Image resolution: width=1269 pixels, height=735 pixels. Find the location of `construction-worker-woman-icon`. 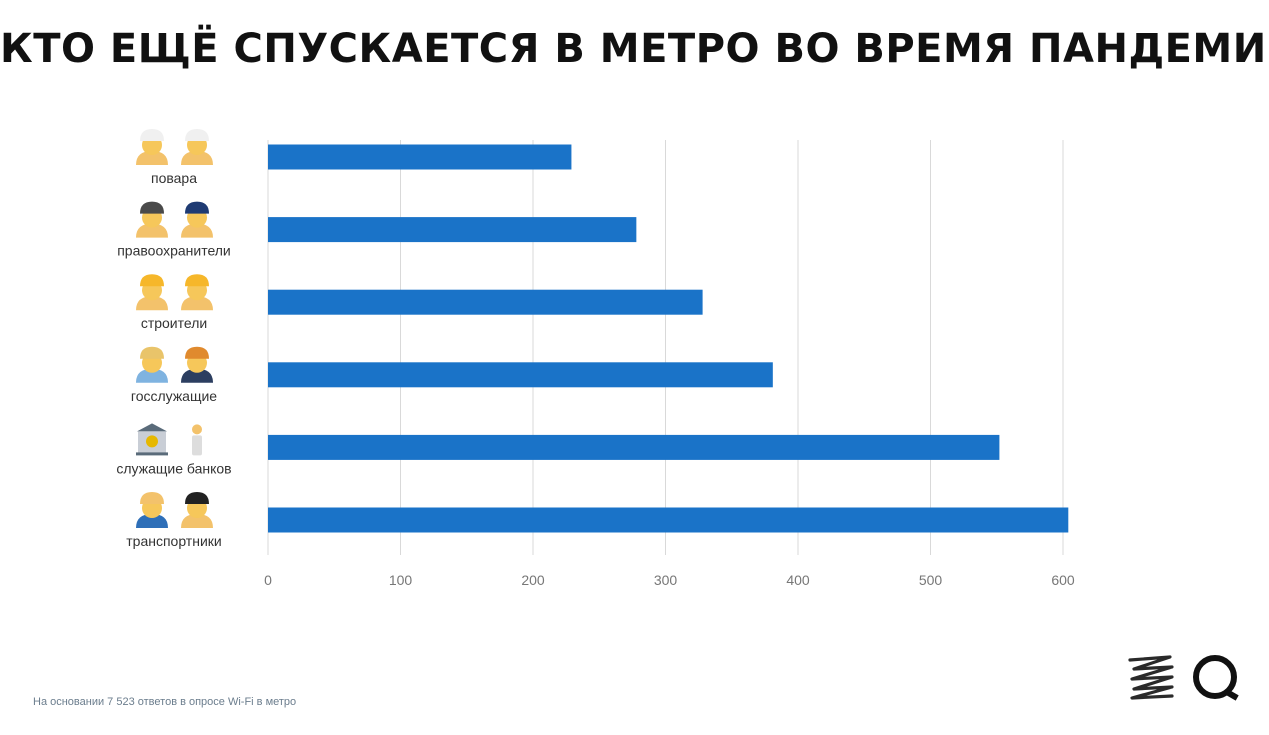

construction-worker-woman-icon is located at coordinates (152, 292).